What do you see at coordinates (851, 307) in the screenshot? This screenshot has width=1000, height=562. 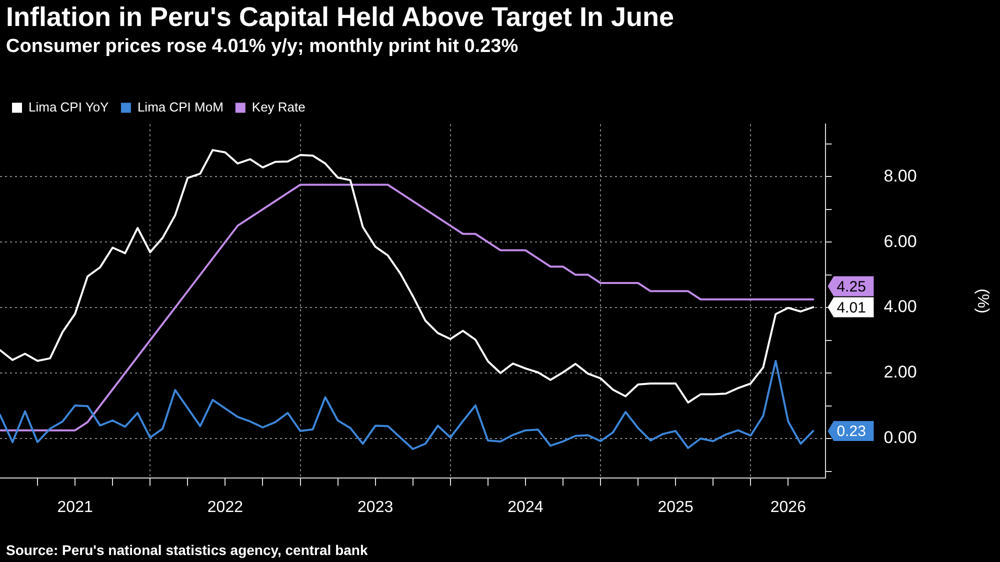 I see `data-label: 4.01` at bounding box center [851, 307].